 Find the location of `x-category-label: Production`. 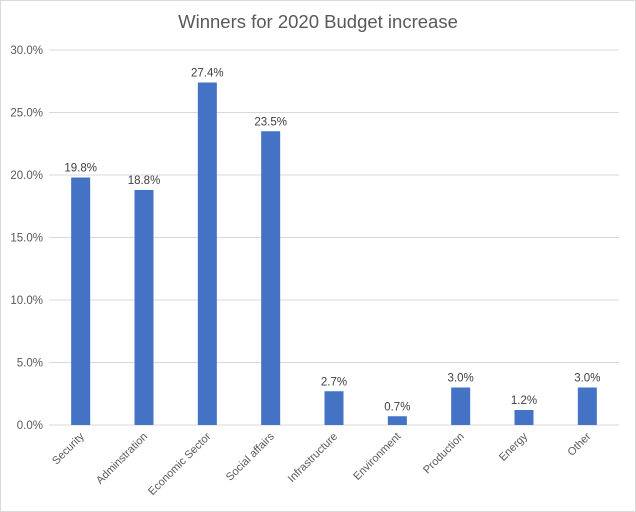

x-category-label: Production is located at coordinates (444, 454).